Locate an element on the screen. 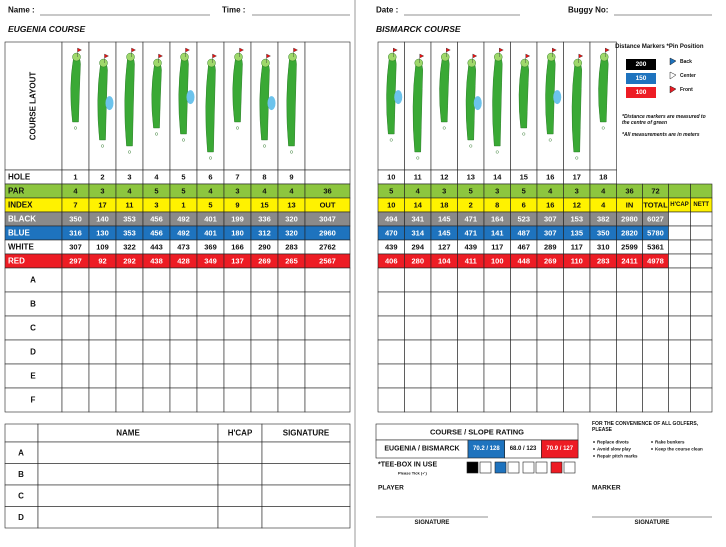 This screenshot has width=726, height=547. course-title: BISMARCK COURSE is located at coordinates (418, 29).